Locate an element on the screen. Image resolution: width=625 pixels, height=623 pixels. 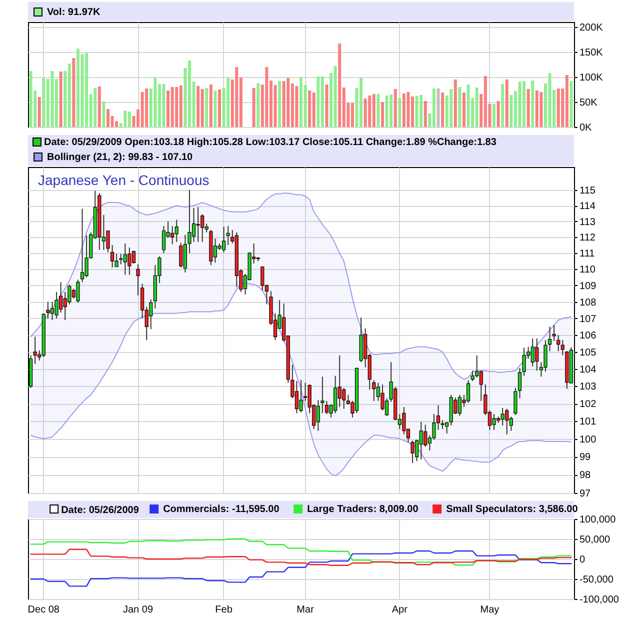
y-tick-label: -100,000 is located at coordinates (600, 600).